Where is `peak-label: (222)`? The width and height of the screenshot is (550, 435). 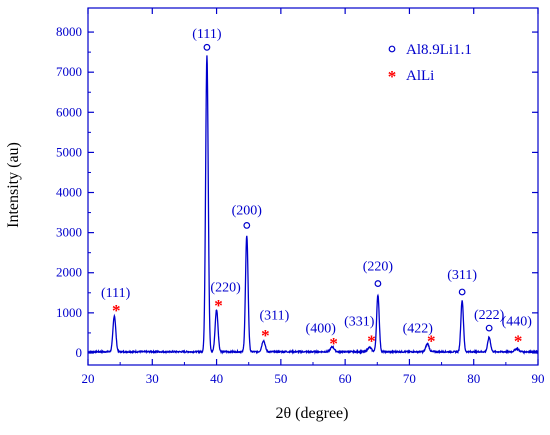 peak-label: (222) is located at coordinates (489, 315).